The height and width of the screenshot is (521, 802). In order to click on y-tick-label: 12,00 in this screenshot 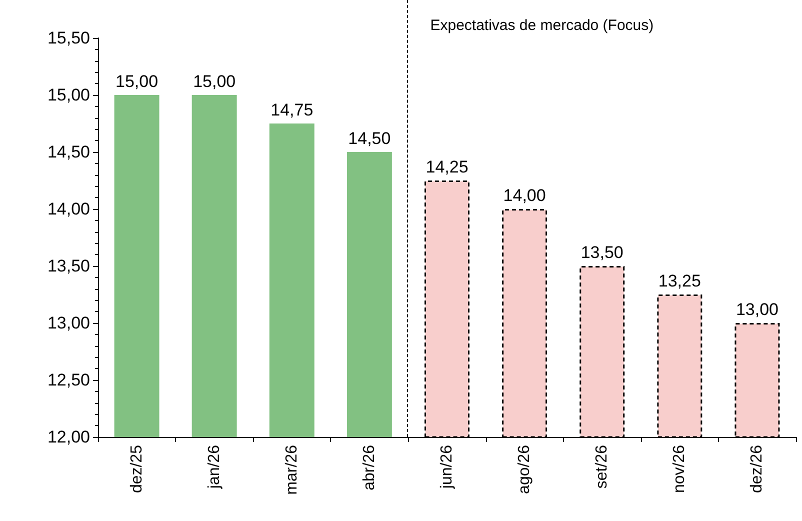, I will do `click(68, 437)`.